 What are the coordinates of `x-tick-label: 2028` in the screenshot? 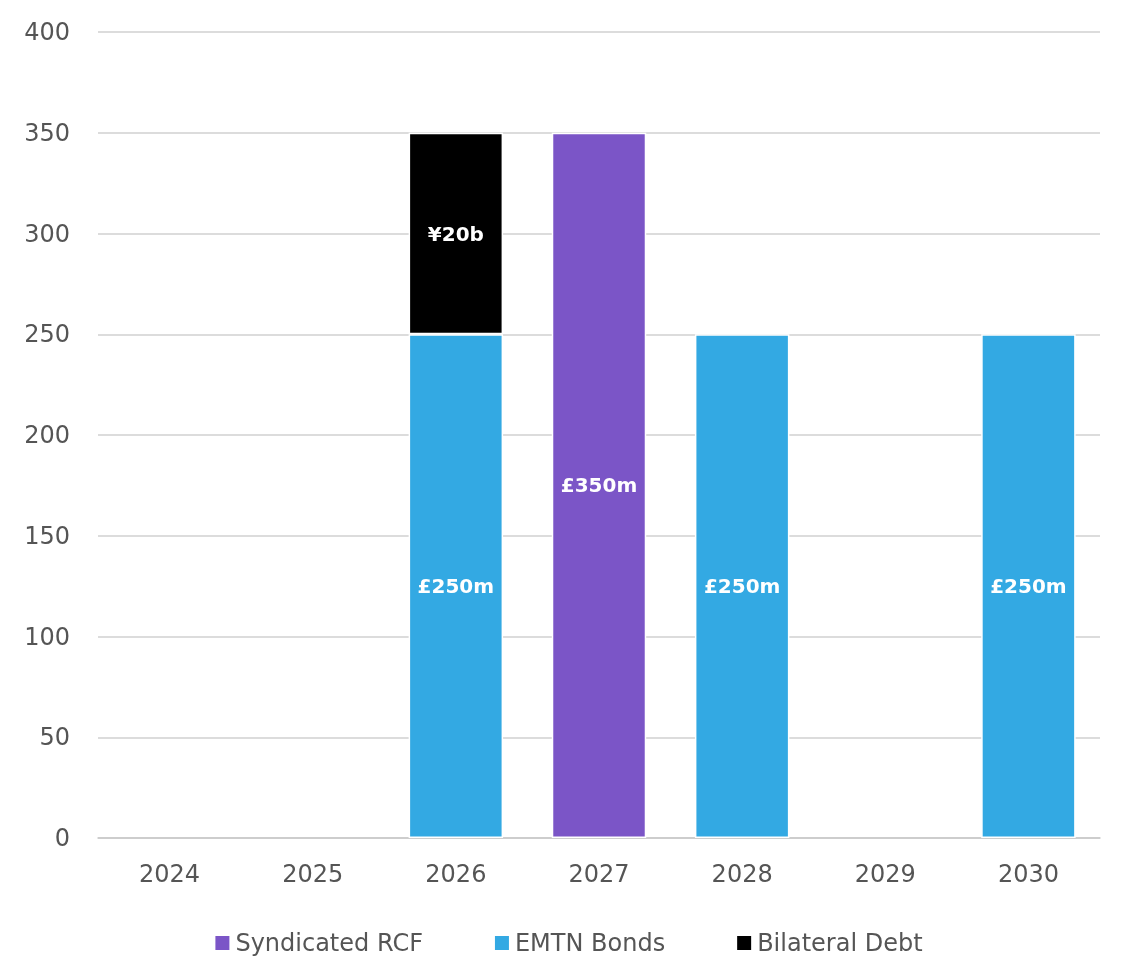 It's located at (742, 874).